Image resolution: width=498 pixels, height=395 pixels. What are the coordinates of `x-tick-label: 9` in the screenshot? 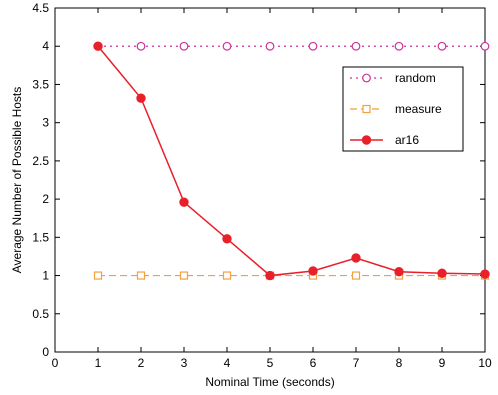 It's located at (442, 363).